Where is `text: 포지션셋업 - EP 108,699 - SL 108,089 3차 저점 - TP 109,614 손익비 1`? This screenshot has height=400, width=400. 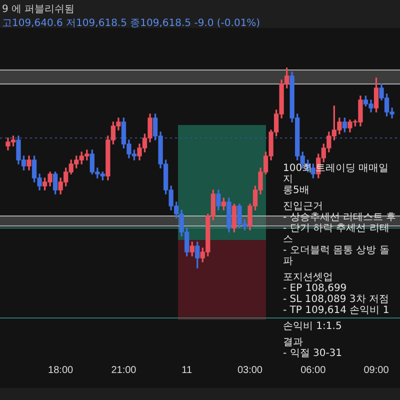
text: 포지션셋업 - EP 108,699 - SL 108,089 3차 저점 - TP 109,614 손익비 1 is located at coordinates (336, 294).